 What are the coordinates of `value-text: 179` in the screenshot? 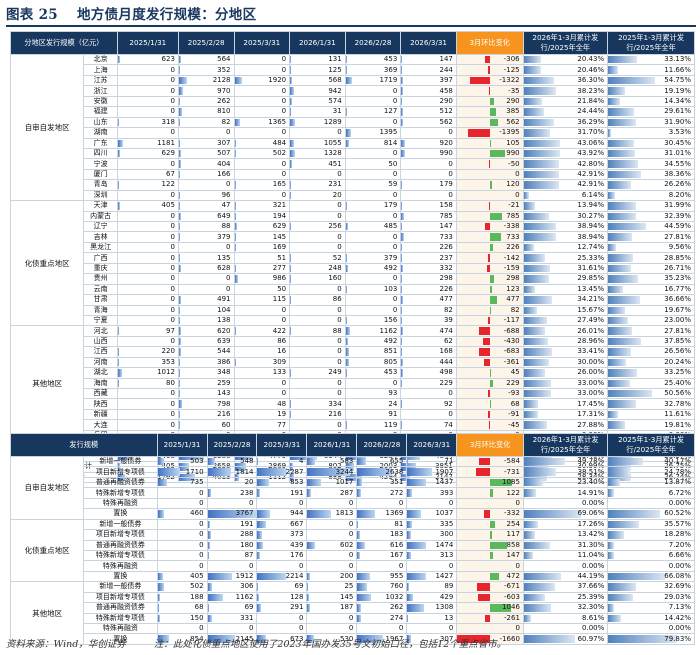 It's located at (446, 184).